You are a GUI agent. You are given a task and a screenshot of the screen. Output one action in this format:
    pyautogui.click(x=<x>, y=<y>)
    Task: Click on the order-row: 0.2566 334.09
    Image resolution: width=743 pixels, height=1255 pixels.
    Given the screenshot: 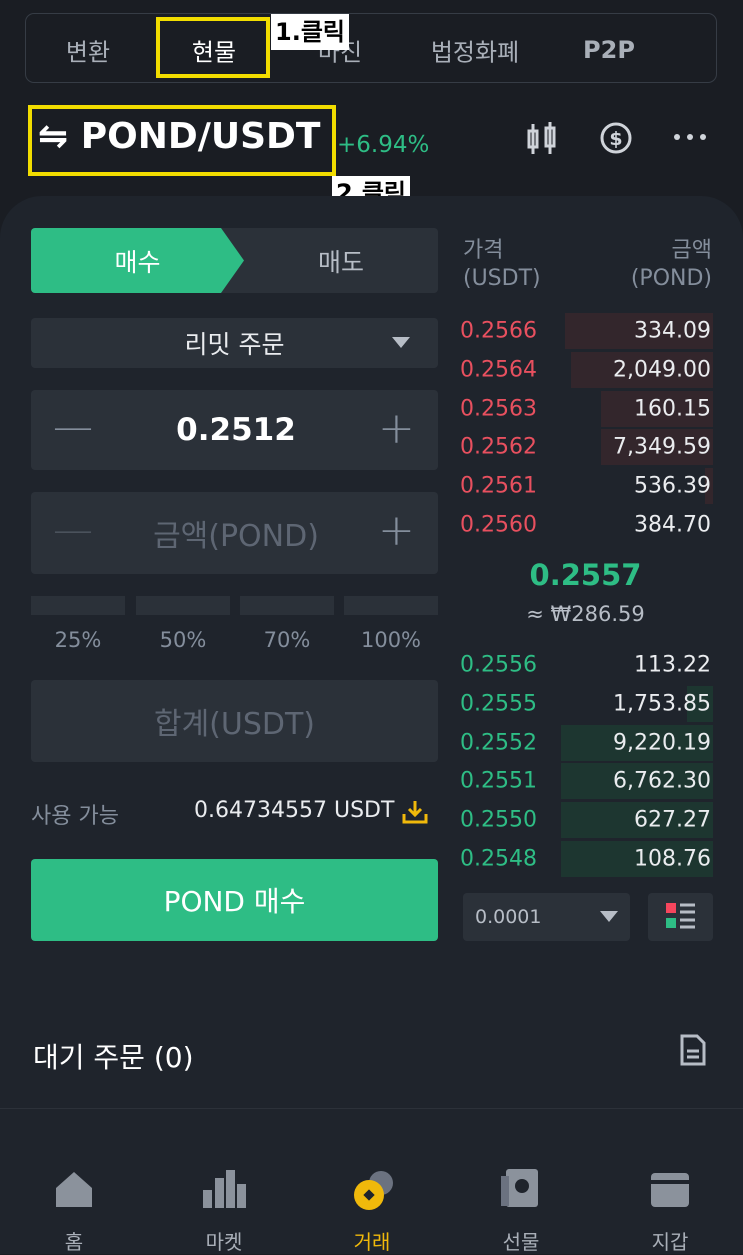 What is the action you would take?
    pyautogui.click(x=585, y=331)
    